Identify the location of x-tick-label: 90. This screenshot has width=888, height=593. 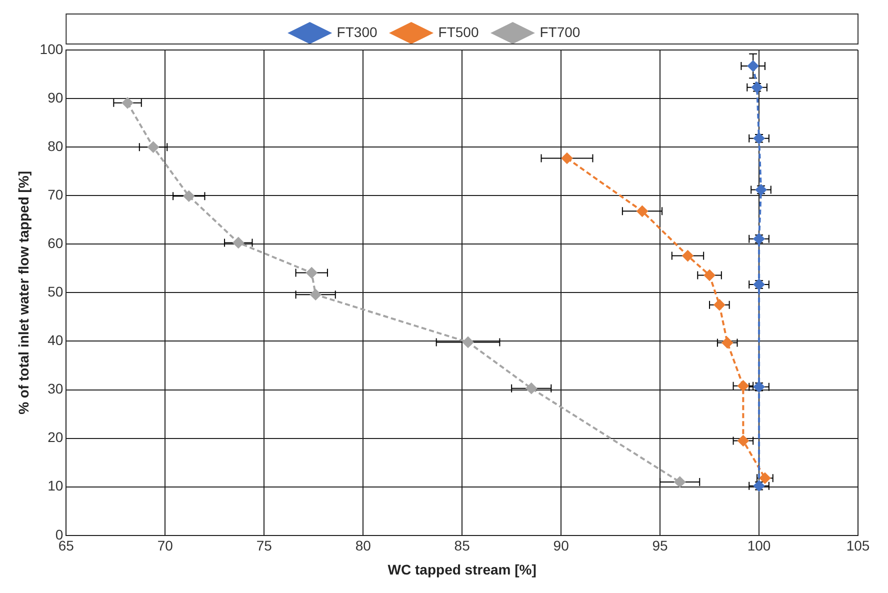
(561, 546).